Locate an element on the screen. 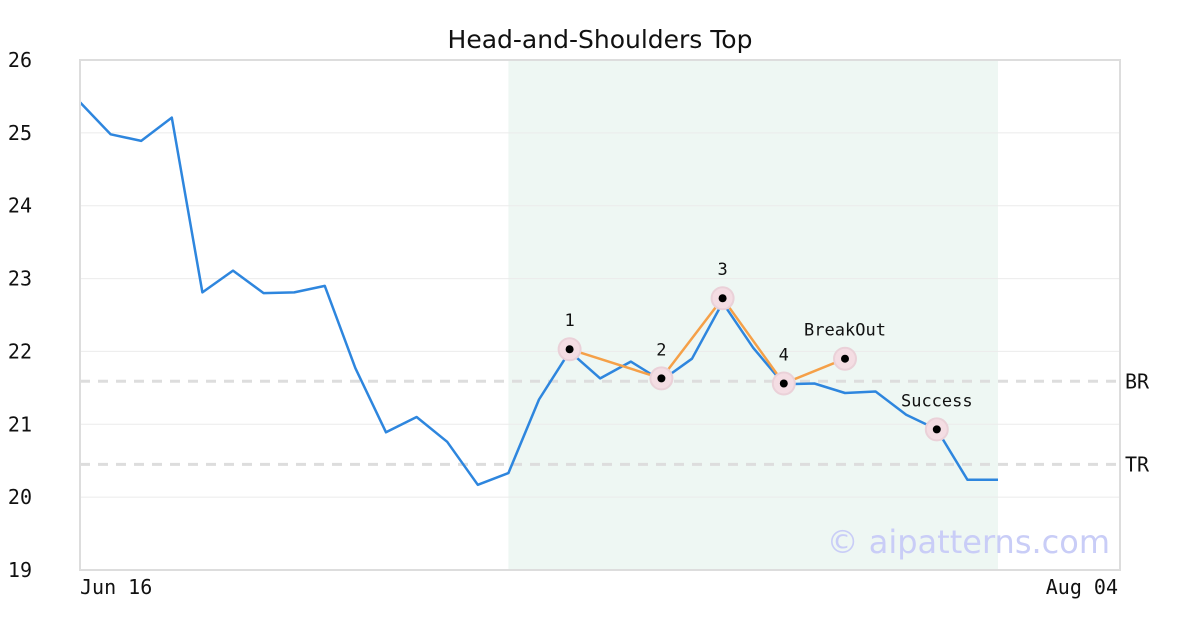 The image size is (1200, 630). y-tick-label: 22 is located at coordinates (20, 351).